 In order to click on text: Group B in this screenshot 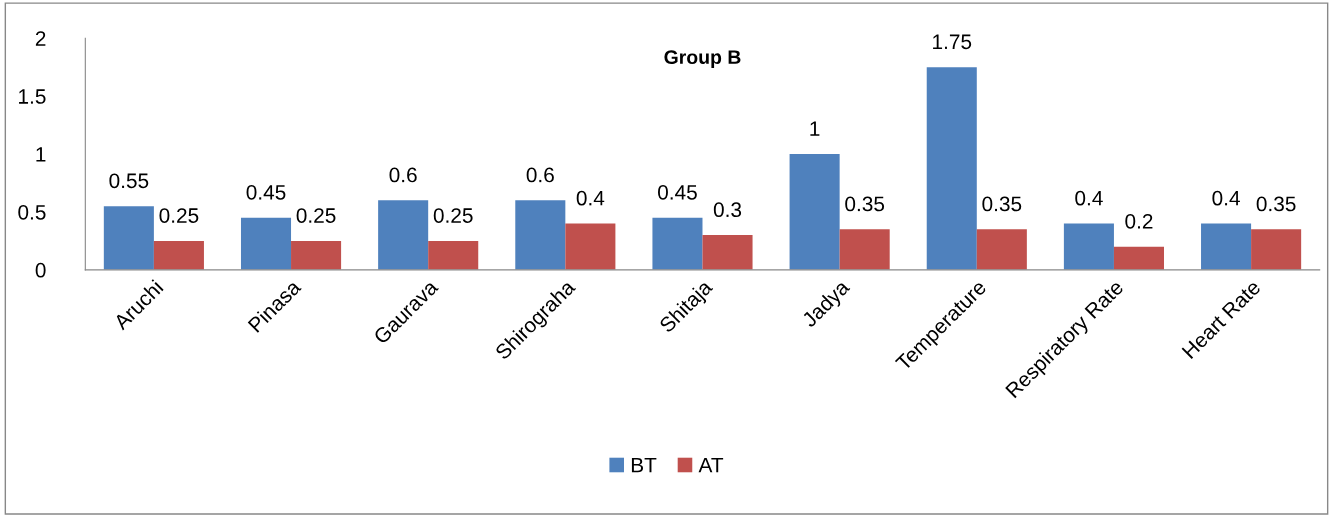, I will do `click(702, 59)`.